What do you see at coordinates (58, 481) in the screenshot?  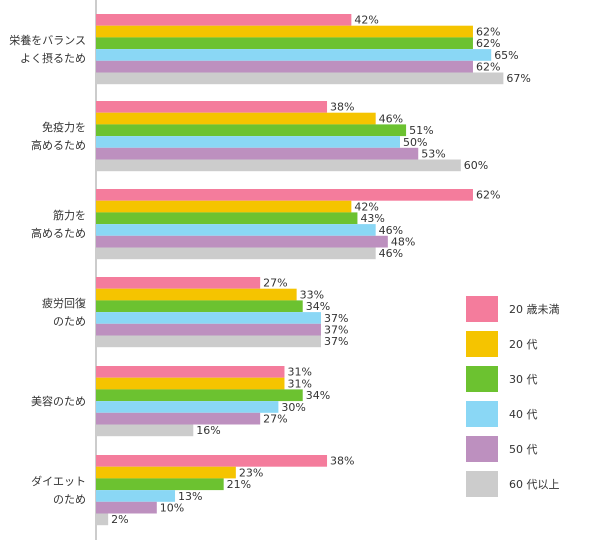 I see `category-label: ダイエット` at bounding box center [58, 481].